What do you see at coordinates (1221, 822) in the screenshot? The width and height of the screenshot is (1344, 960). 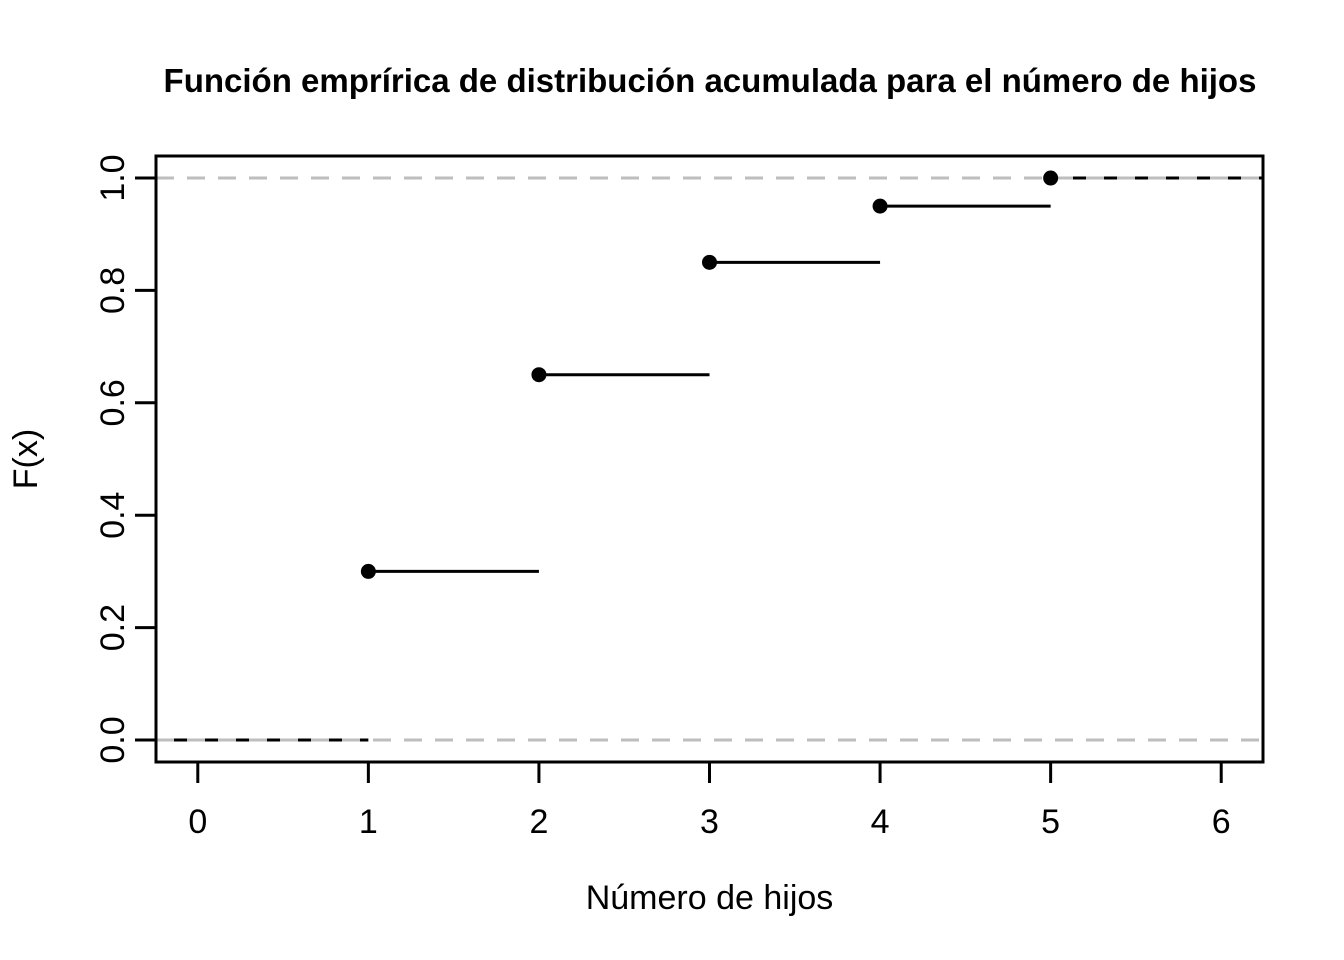 I see `x-tick-label: 6` at bounding box center [1221, 822].